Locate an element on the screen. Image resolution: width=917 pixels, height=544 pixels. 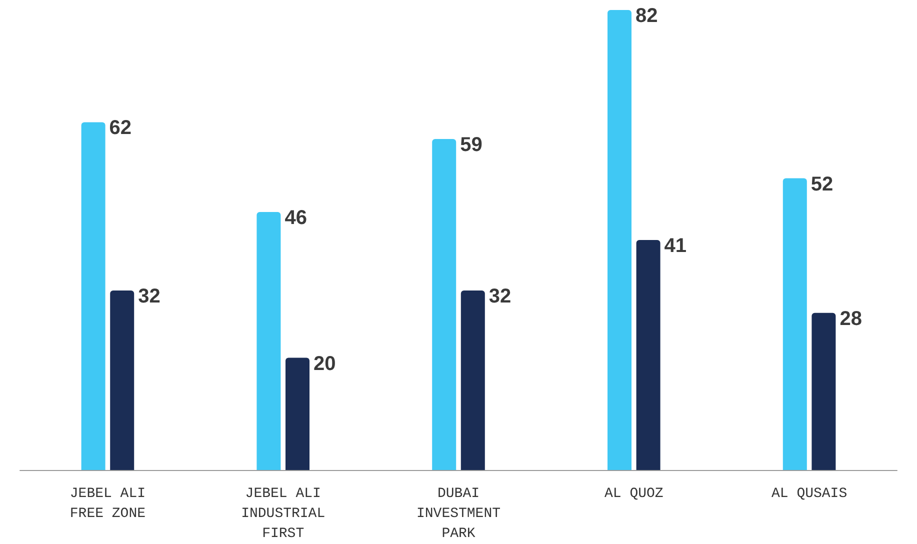
data-label: 46 is located at coordinates (295, 217).